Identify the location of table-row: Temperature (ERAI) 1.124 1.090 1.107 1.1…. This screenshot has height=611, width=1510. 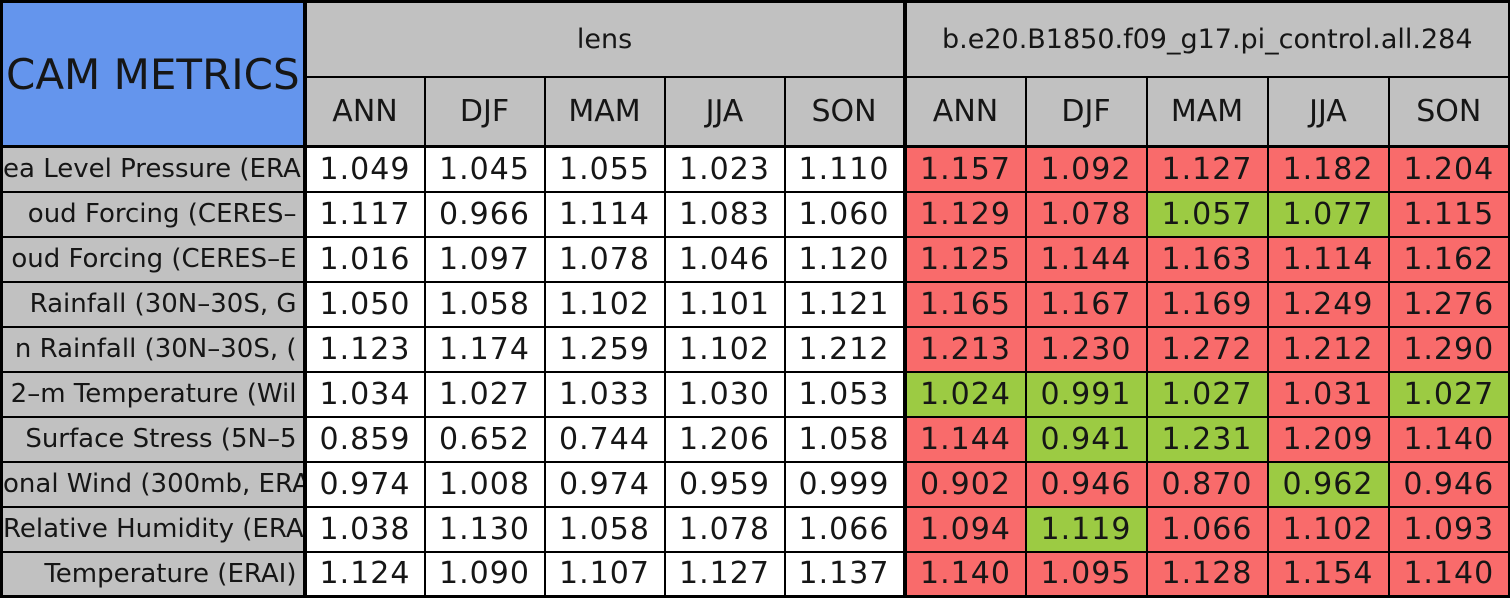
(755, 574).